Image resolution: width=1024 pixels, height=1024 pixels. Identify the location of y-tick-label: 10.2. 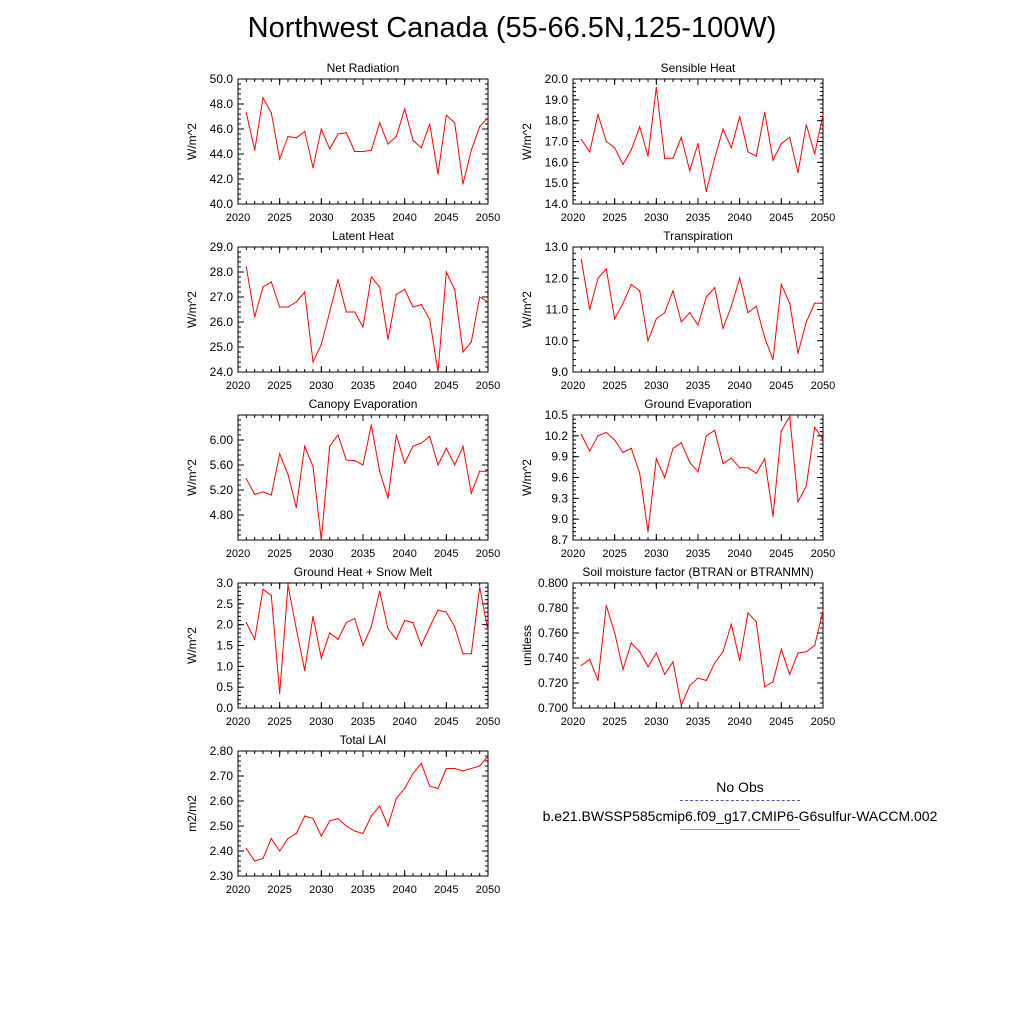
(557, 436).